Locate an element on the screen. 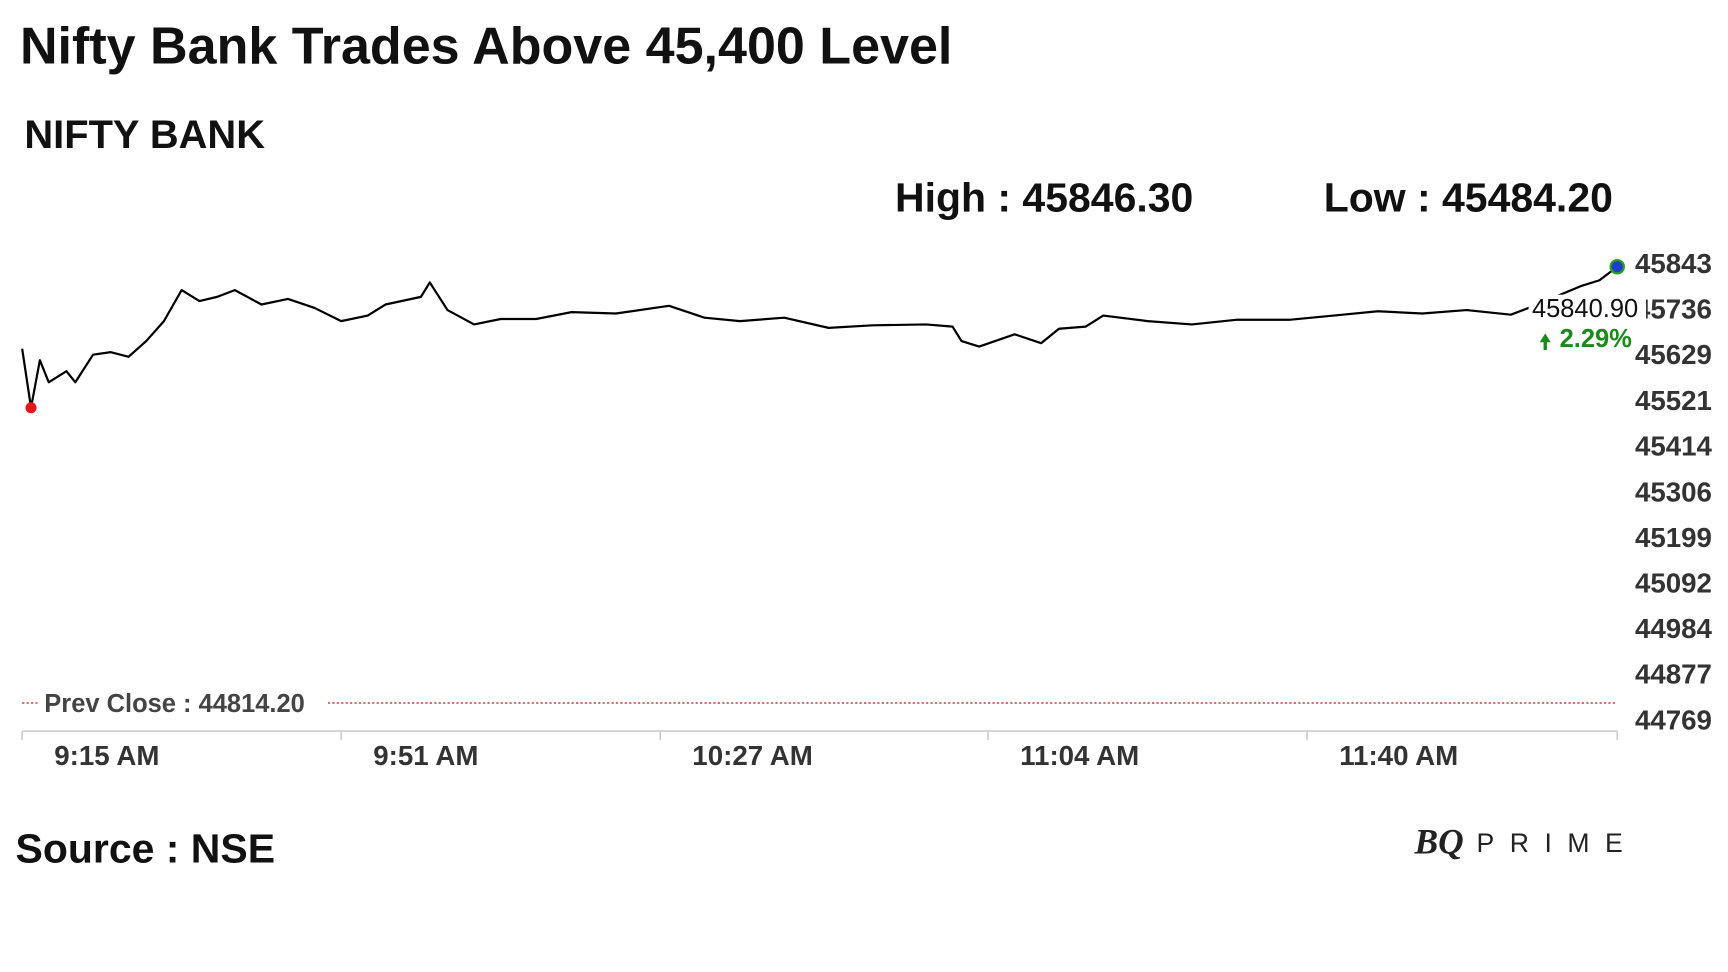 The width and height of the screenshot is (1728, 972). x-tick-label: 9:15 AM is located at coordinates (106, 755).